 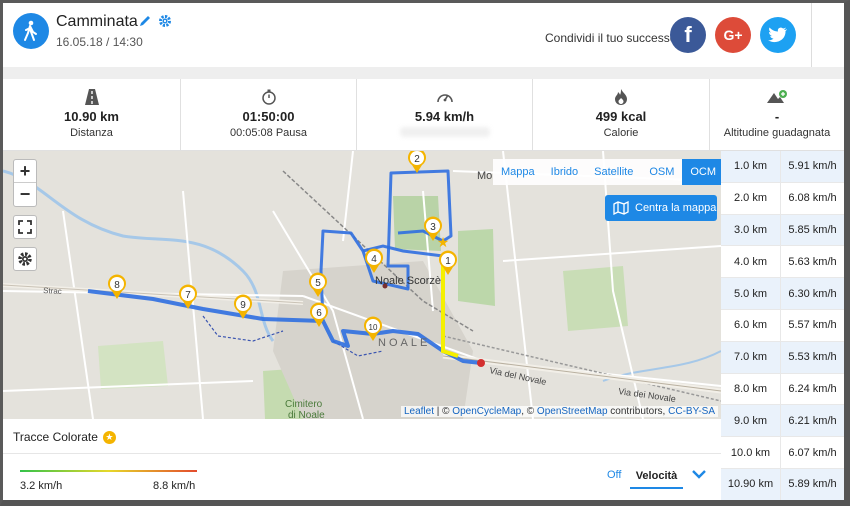 I want to click on svg-text: 7, so click(x=188, y=295).